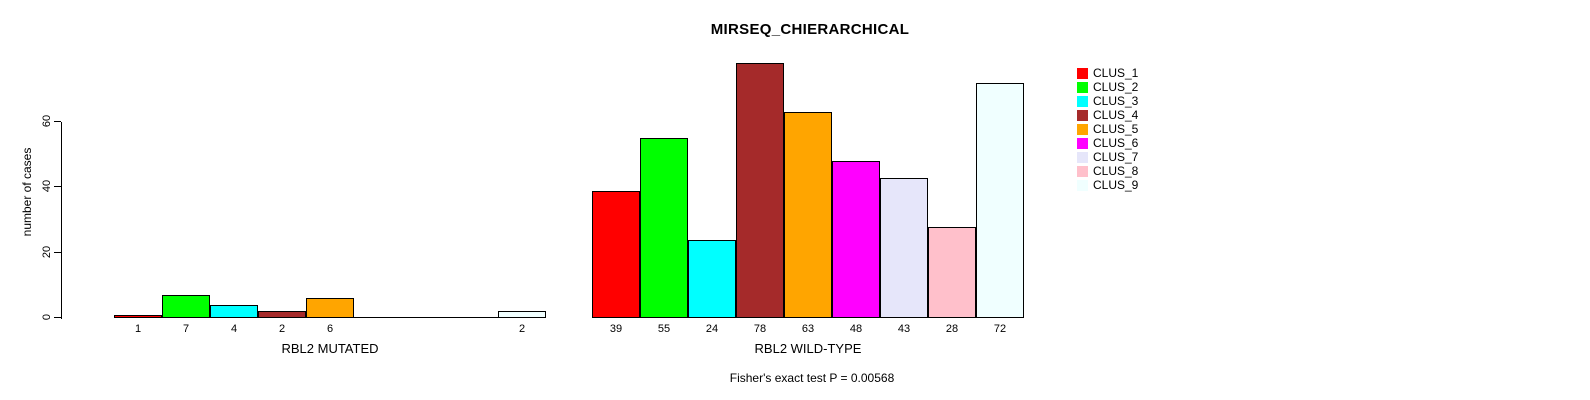  Describe the element at coordinates (186, 329) in the screenshot. I see `bar-value-label: 7` at that location.